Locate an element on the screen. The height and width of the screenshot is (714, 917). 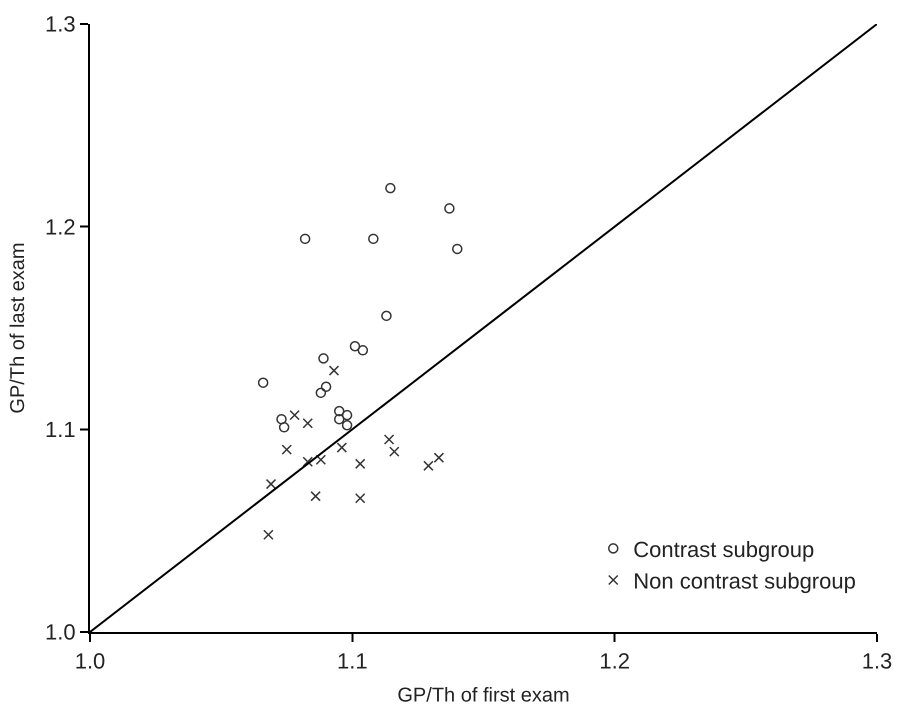
y-tick-label: 1.1 is located at coordinates (60, 429).